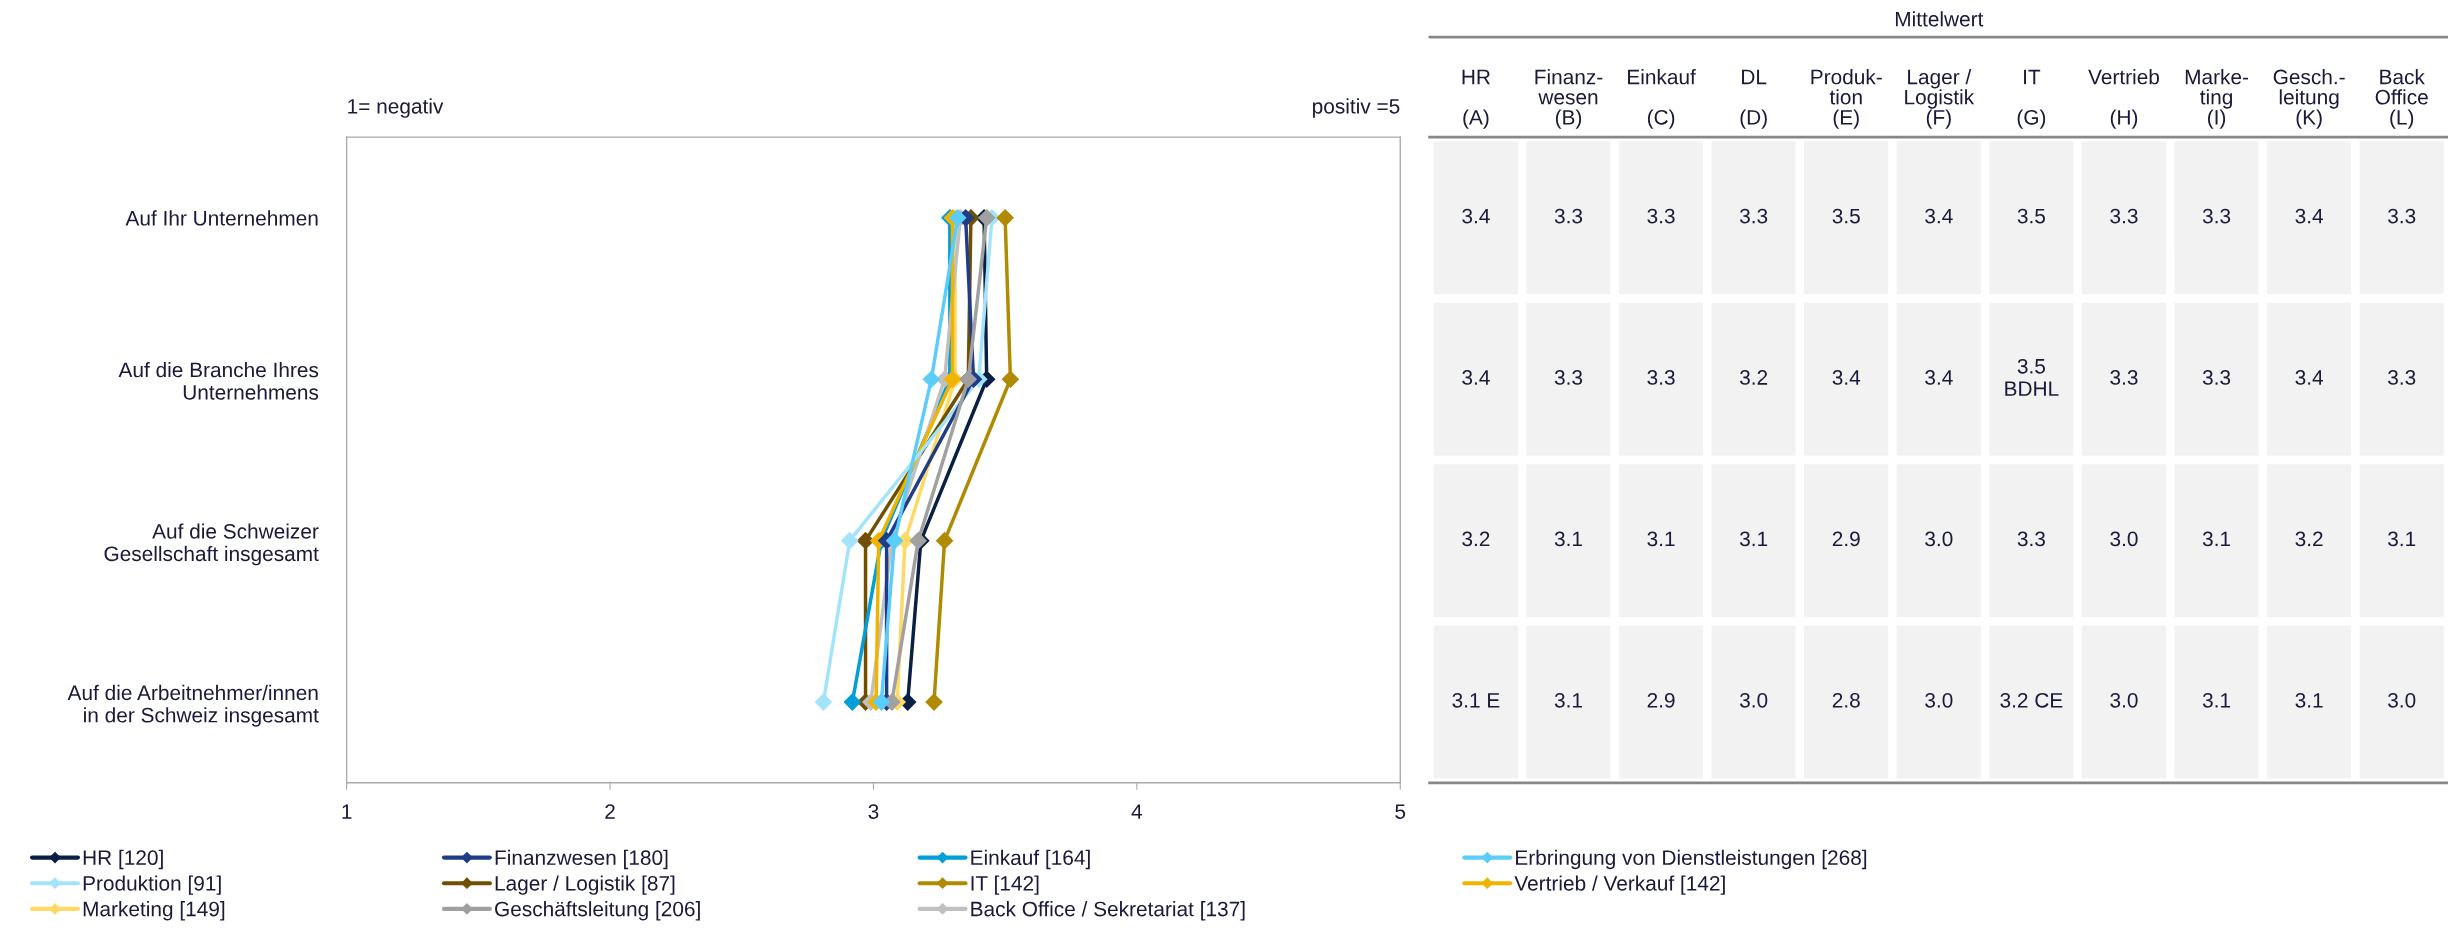 This screenshot has height=933, width=2448. I want to click on legend-label: Lager / Logistik [87], so click(585, 885).